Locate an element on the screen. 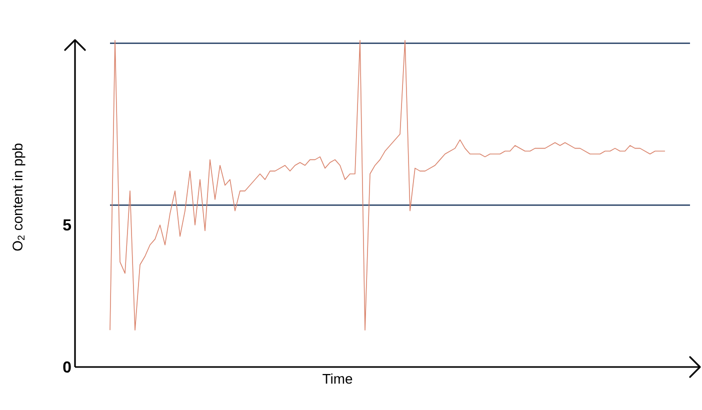 This screenshot has height=410, width=702. y-tick-label: 0 is located at coordinates (67, 367).